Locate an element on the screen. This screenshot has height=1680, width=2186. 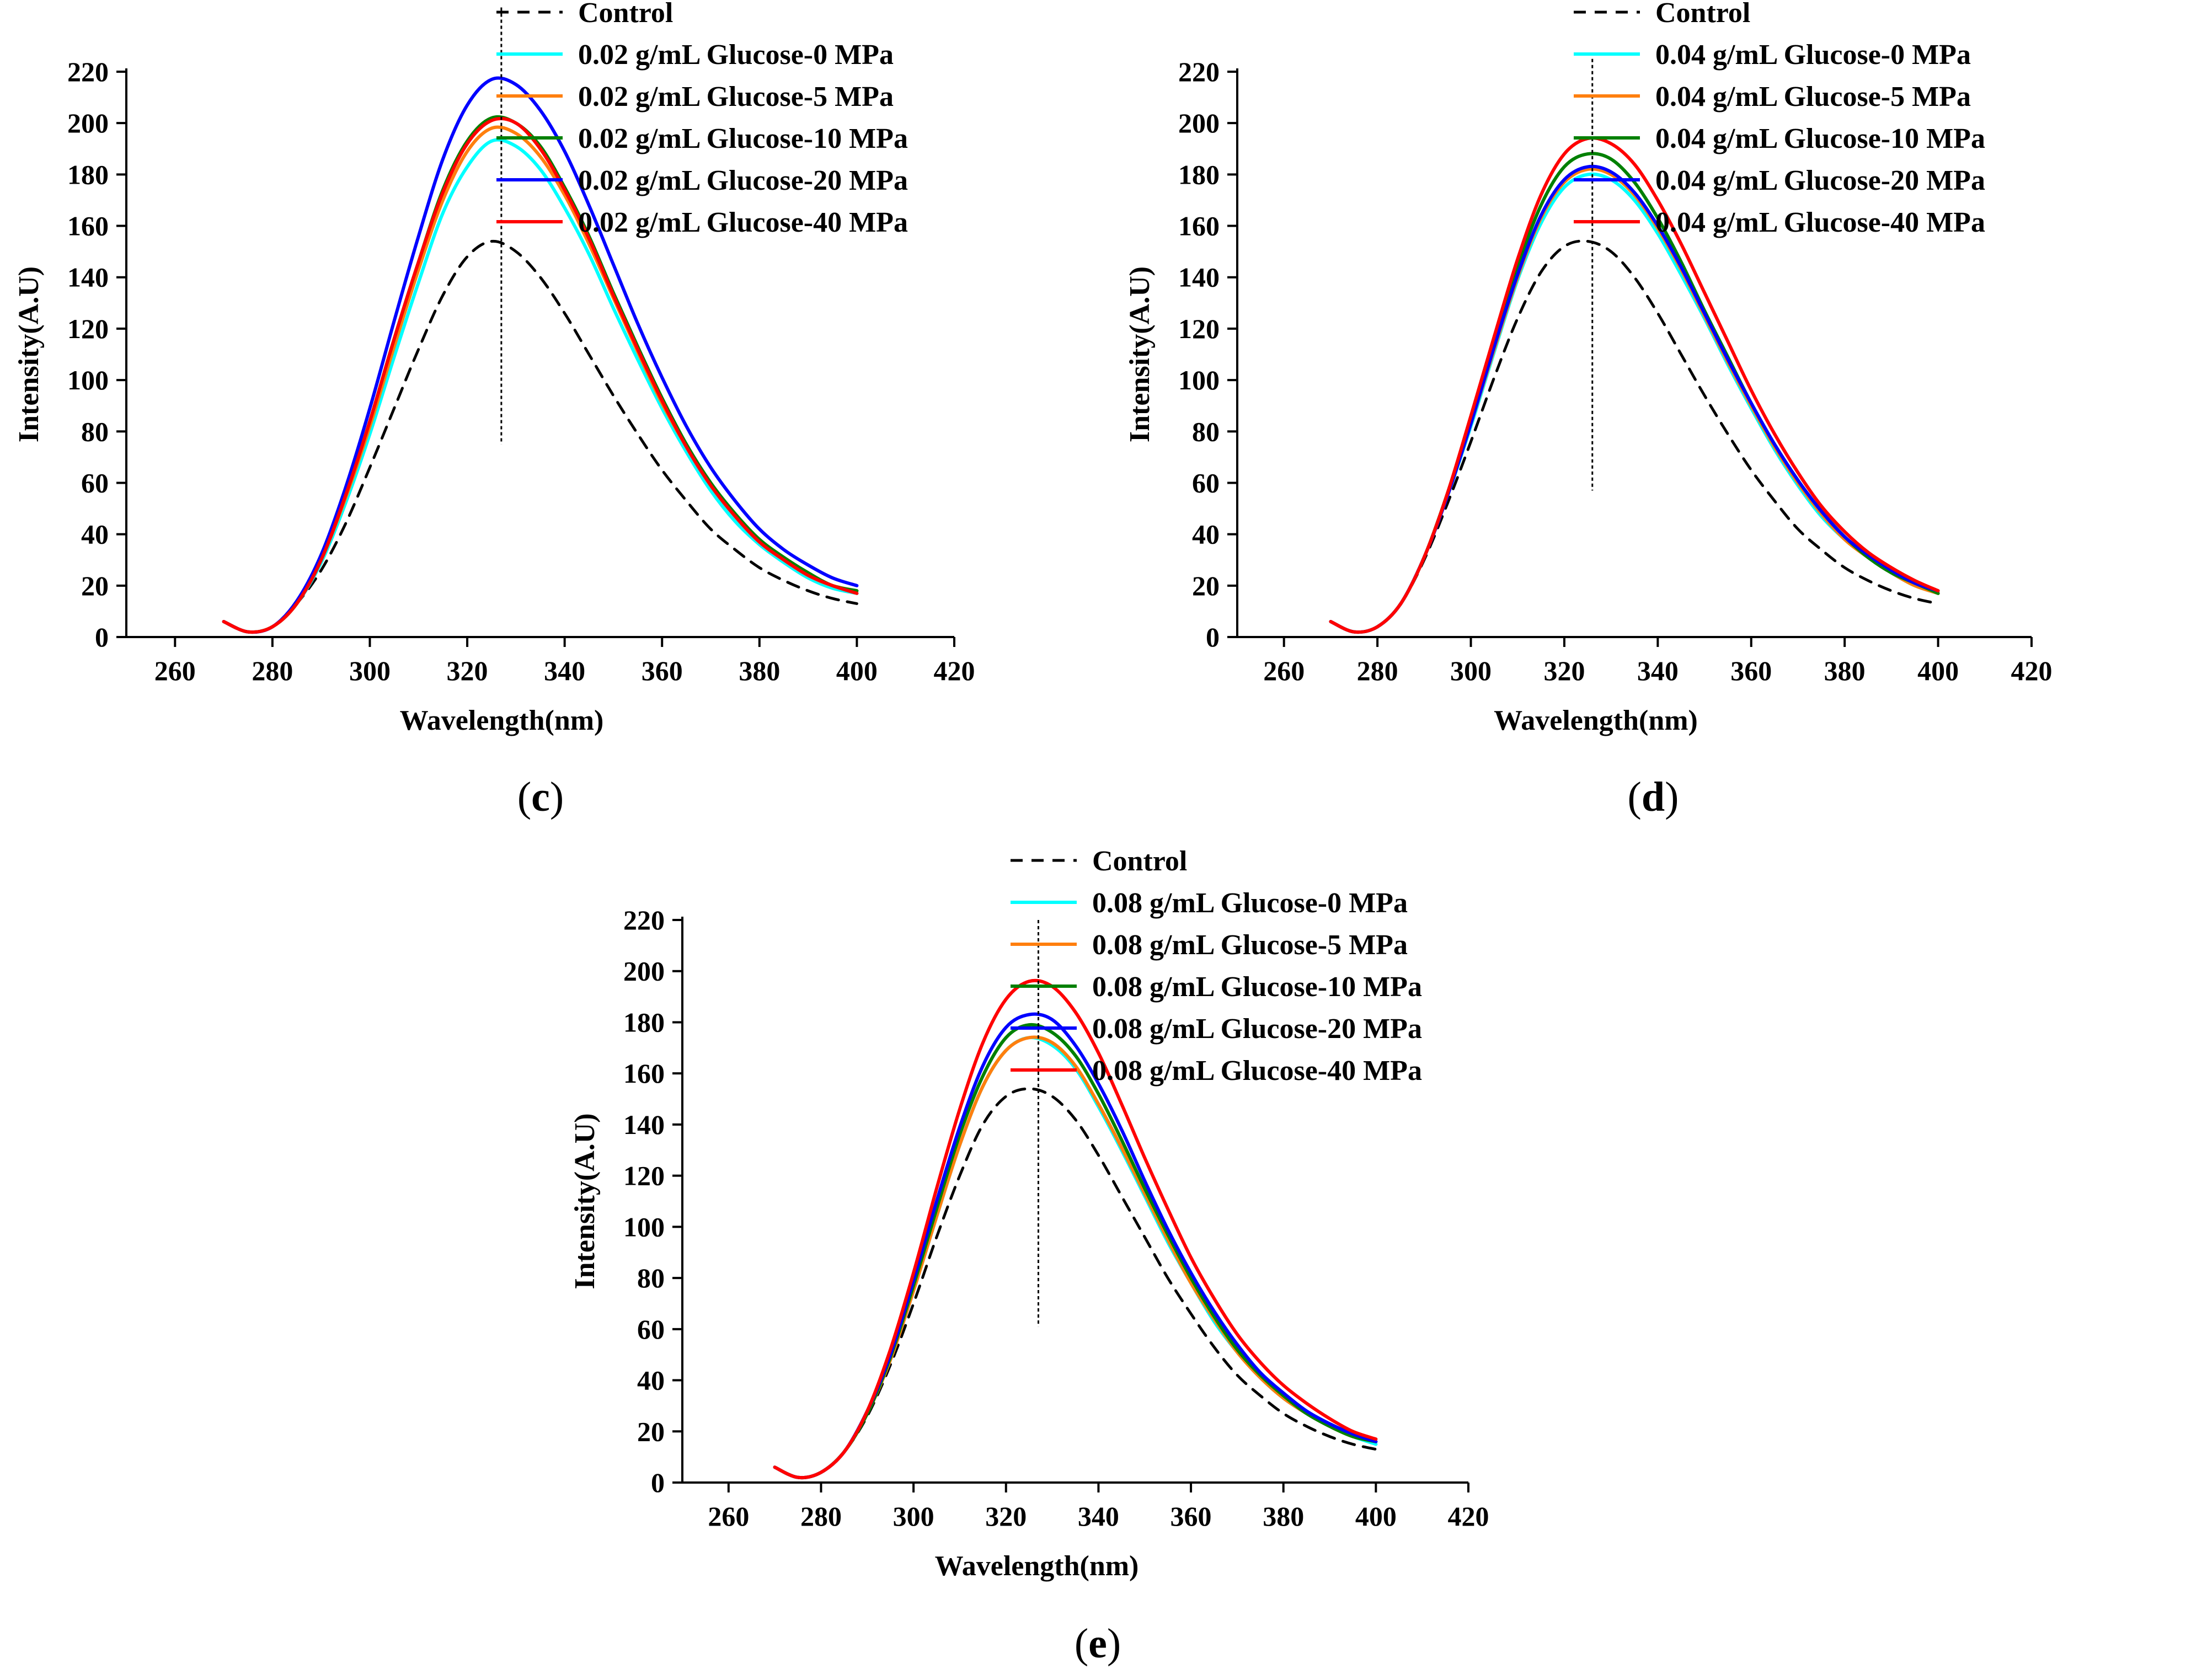
panel-e-legend-label-2: 0.08 g/mL Glucose-5 MPa is located at coordinates (1250, 945).